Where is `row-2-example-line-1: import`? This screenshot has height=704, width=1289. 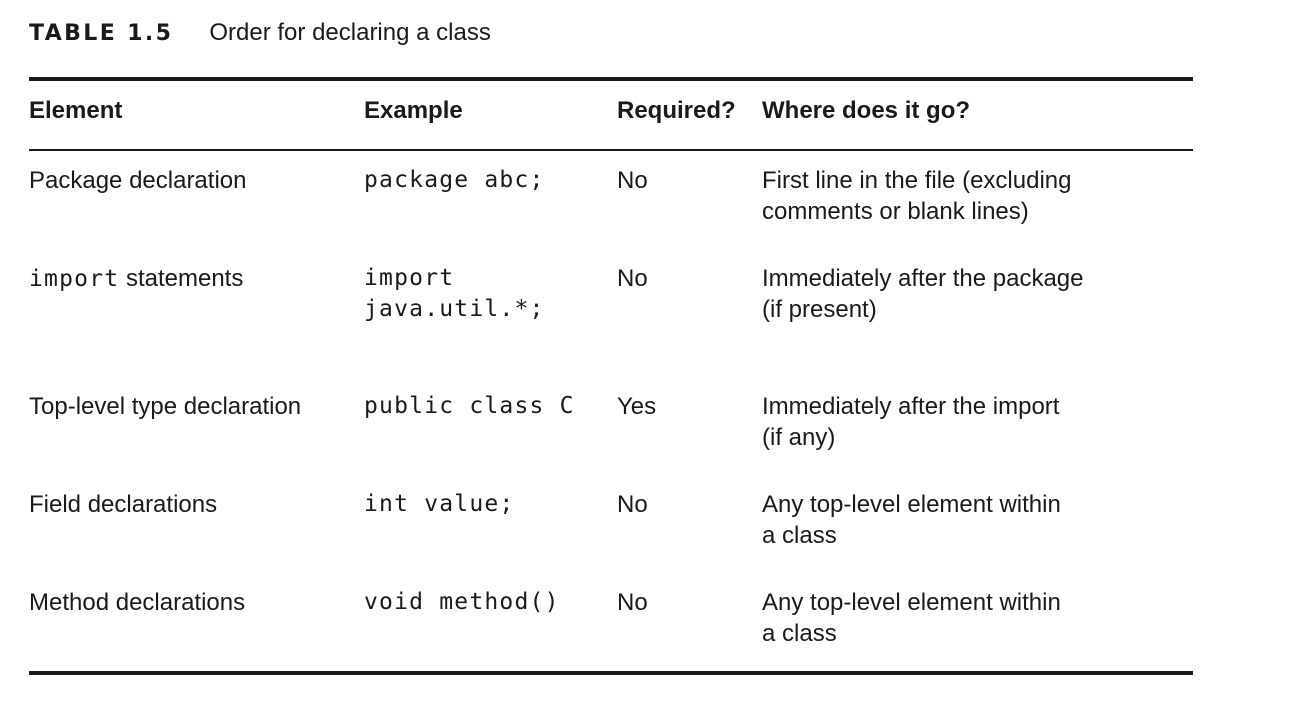
row-2-example-line-1: import is located at coordinates (409, 278).